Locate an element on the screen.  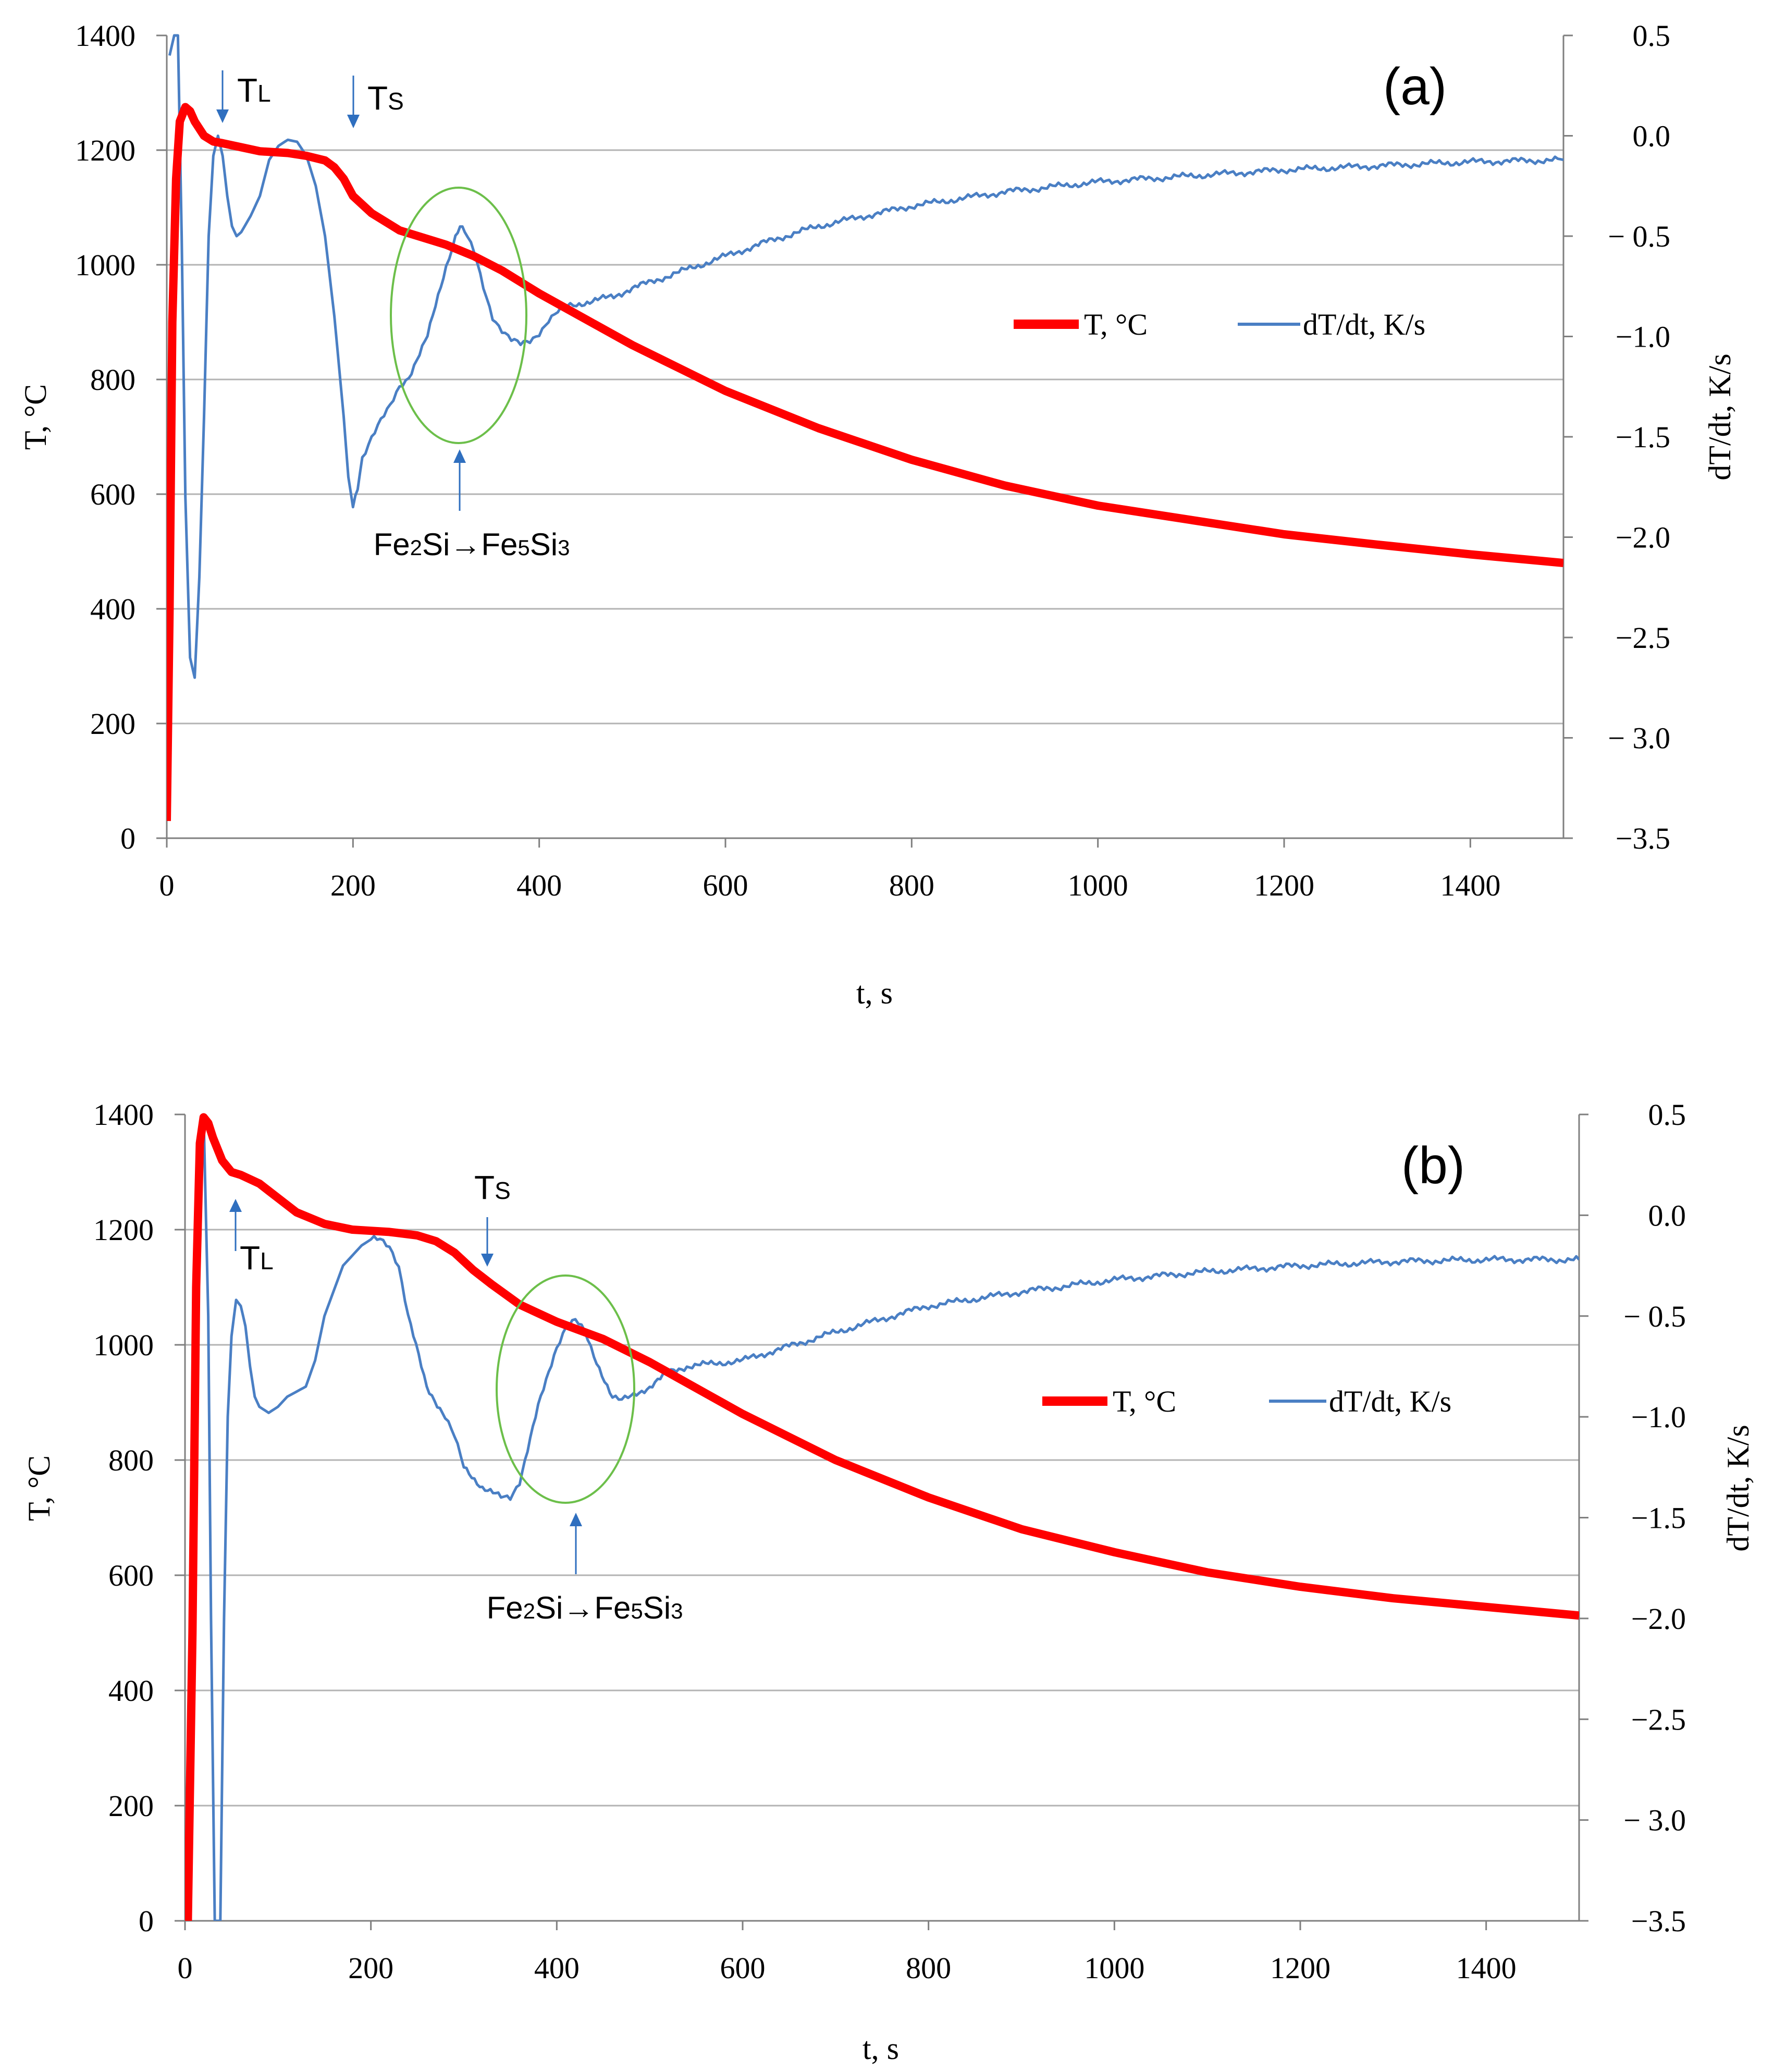
y-left-tick-label: 1000 is located at coordinates (105, 265).